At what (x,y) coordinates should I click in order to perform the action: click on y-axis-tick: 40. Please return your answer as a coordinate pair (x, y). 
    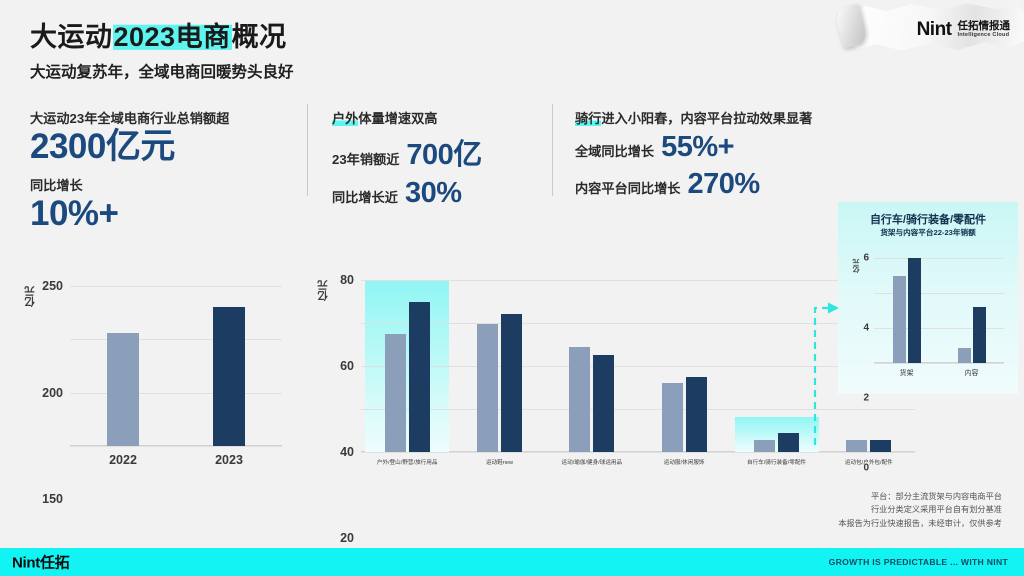
    Looking at the image, I should click on (347, 452).